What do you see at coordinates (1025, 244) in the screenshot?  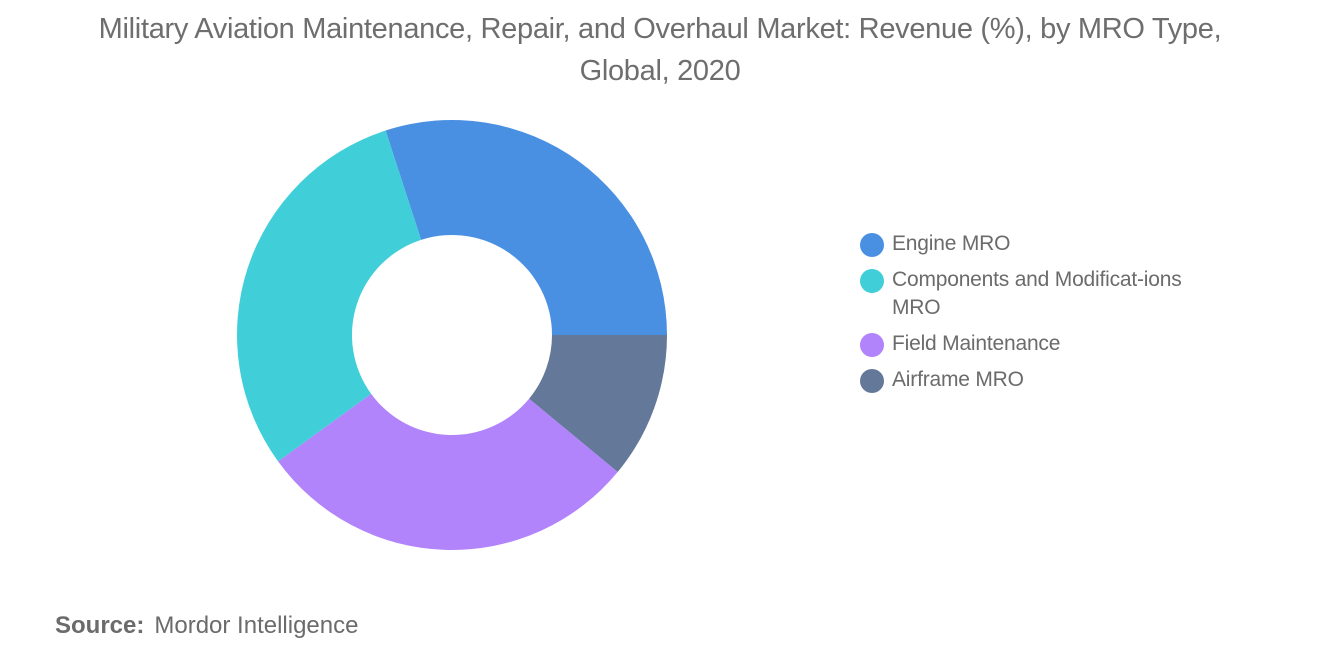 I see `legend-item-engine-mro: Engine MRO` at bounding box center [1025, 244].